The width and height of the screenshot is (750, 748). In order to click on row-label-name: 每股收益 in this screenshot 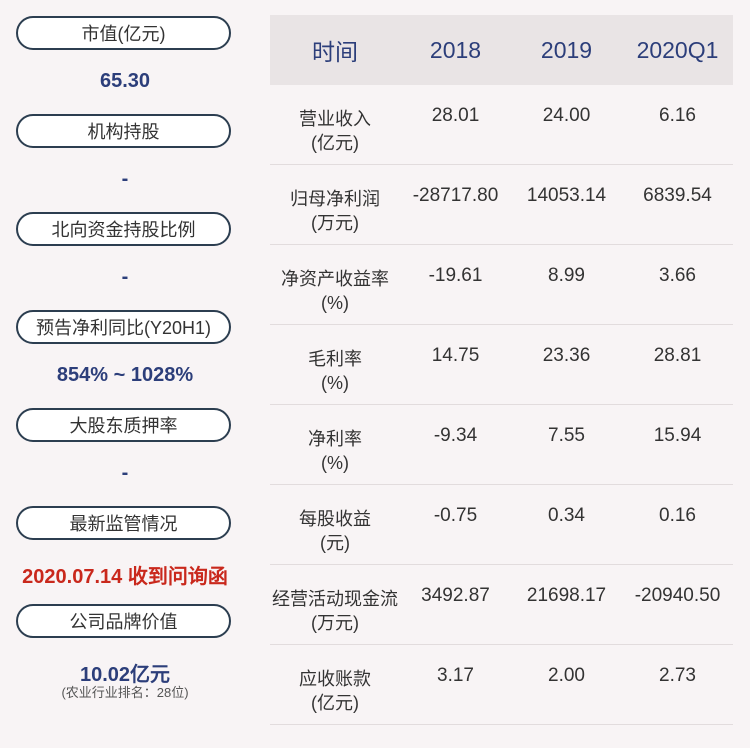, I will do `click(335, 519)`.